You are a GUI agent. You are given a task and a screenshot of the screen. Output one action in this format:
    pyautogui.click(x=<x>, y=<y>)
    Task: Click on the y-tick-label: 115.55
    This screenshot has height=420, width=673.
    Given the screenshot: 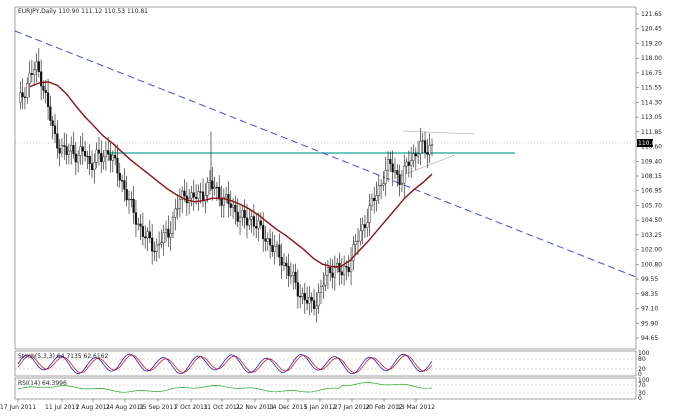 What is the action you would take?
    pyautogui.click(x=651, y=88)
    